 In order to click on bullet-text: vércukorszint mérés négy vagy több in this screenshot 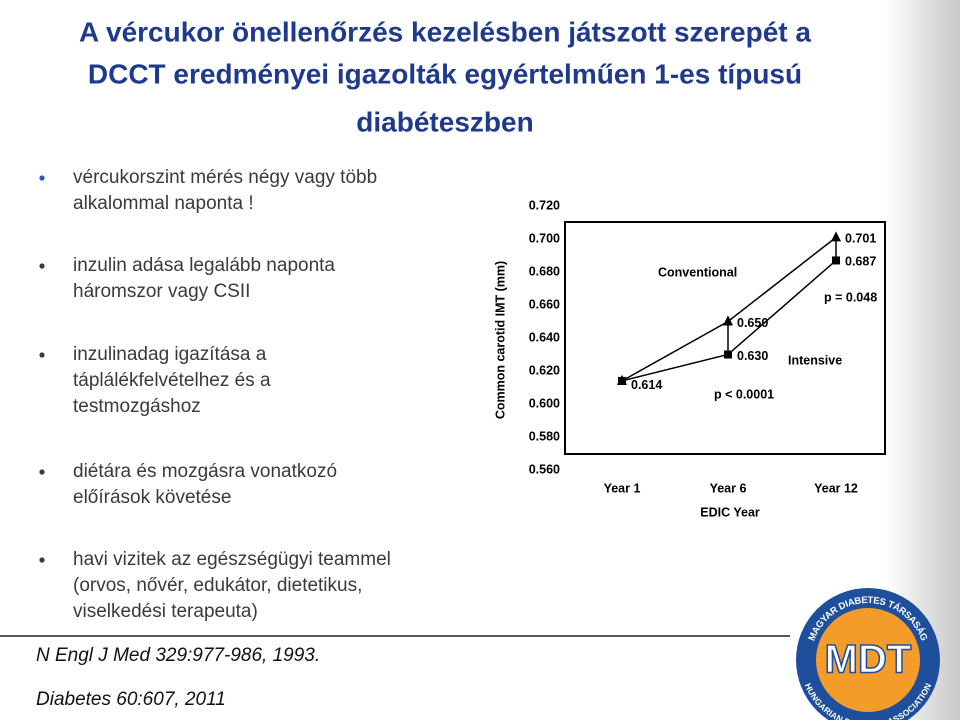, I will do `click(225, 177)`.